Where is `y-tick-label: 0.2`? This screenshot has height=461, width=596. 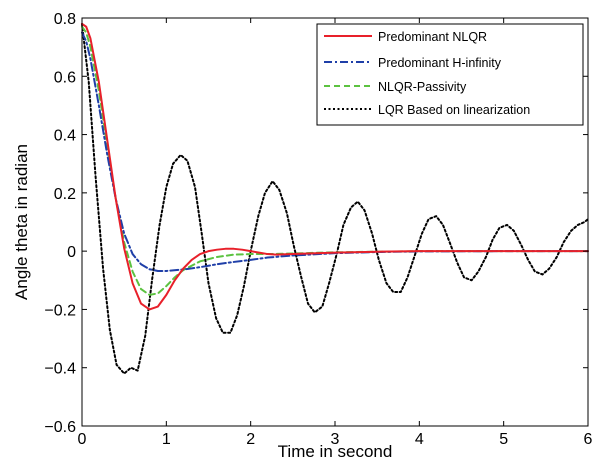 y-tick-label: 0.2 is located at coordinates (65, 194).